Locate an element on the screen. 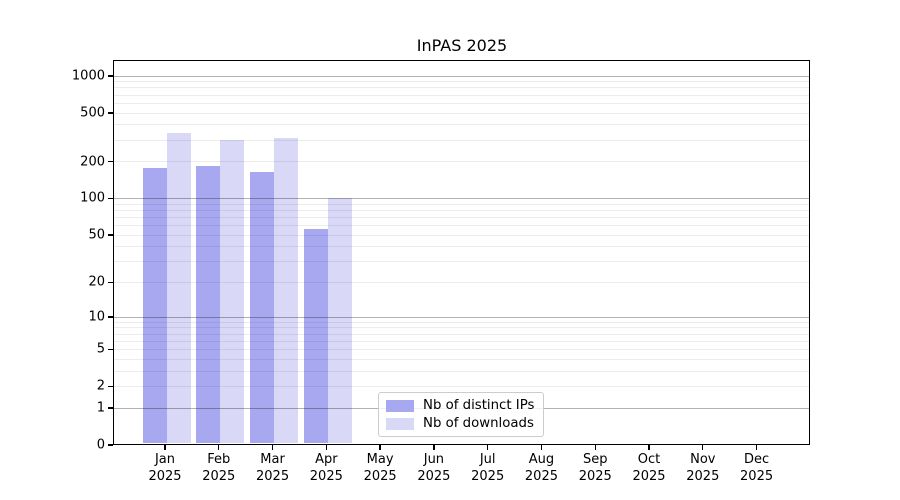  x-tick-label-sep: Sep 2025 is located at coordinates (595, 468).